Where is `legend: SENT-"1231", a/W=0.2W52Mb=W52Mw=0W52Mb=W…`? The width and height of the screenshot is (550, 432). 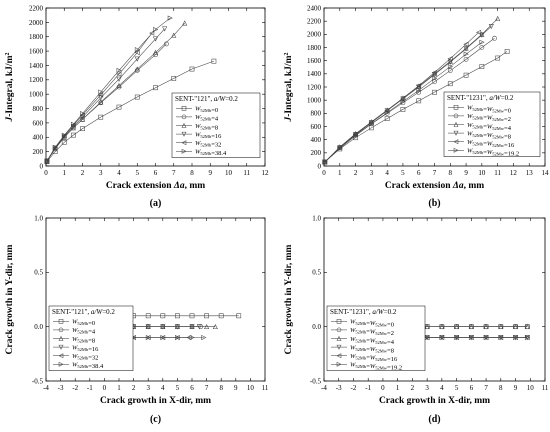 legend: SENT-"1231", a/W=0.2W52Mb=W52Mw=0W52Mb=W… is located at coordinates (492, 124).